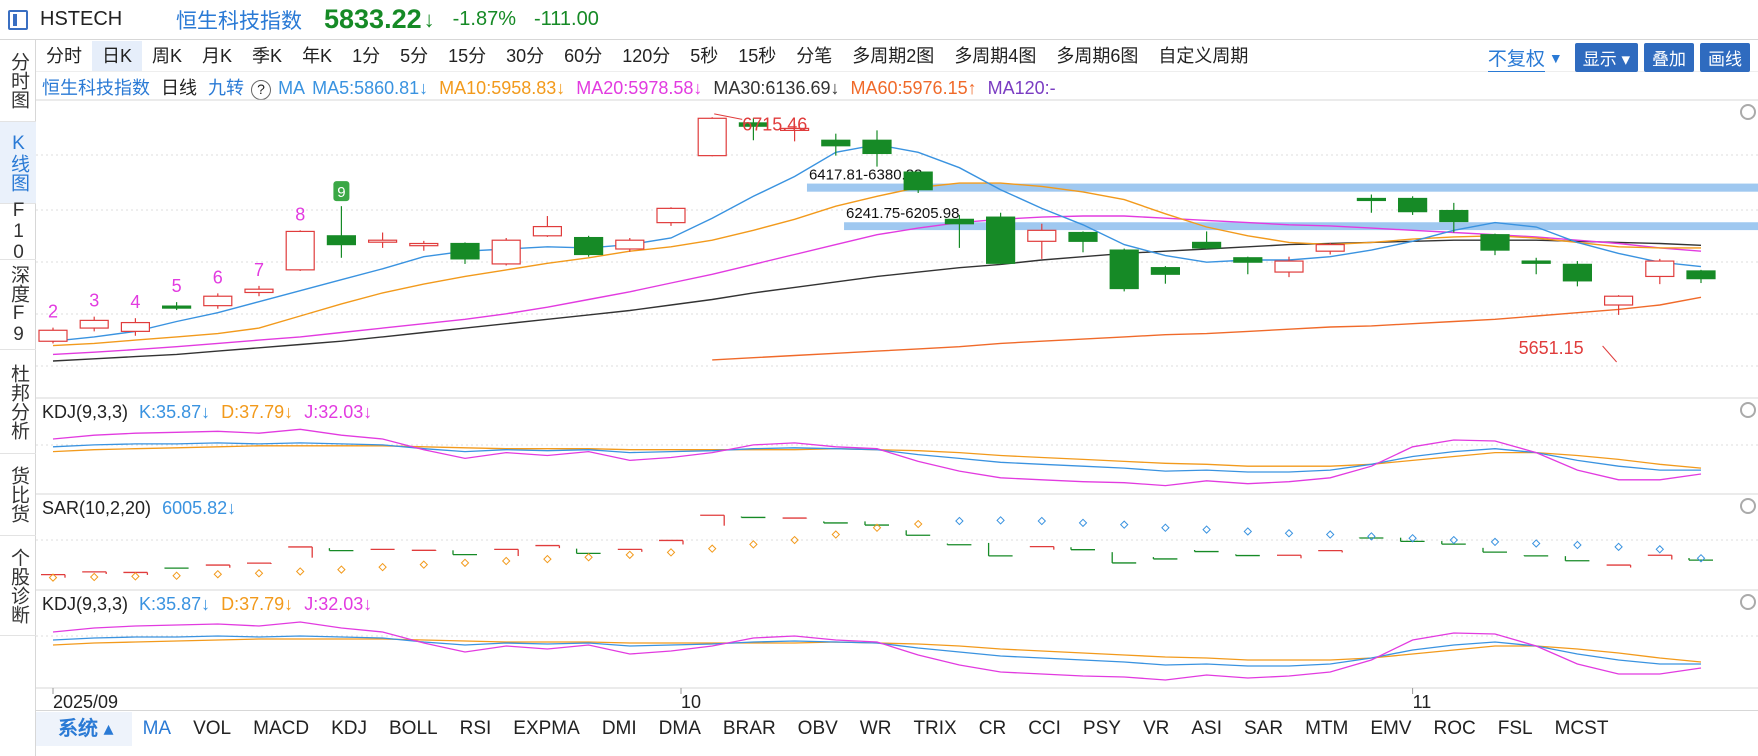 The height and width of the screenshot is (756, 1758). I want to click on indicator-tab-1: MA, so click(157, 728).